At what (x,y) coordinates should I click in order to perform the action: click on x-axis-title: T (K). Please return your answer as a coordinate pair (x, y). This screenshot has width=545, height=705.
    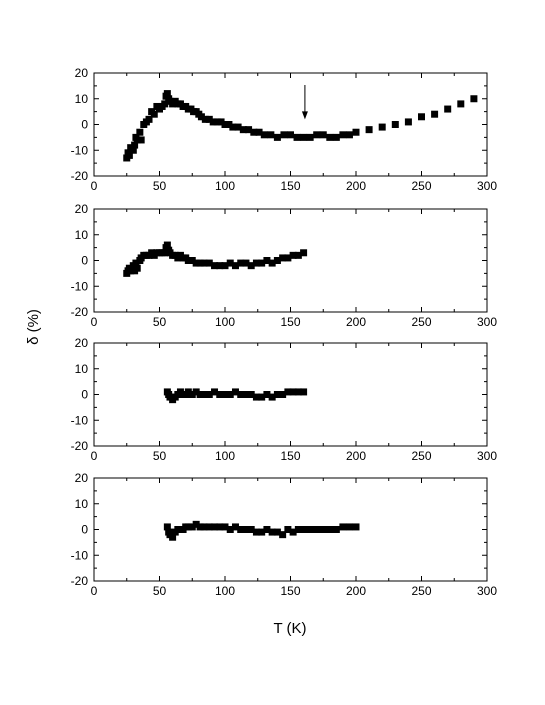
    Looking at the image, I should click on (289, 628).